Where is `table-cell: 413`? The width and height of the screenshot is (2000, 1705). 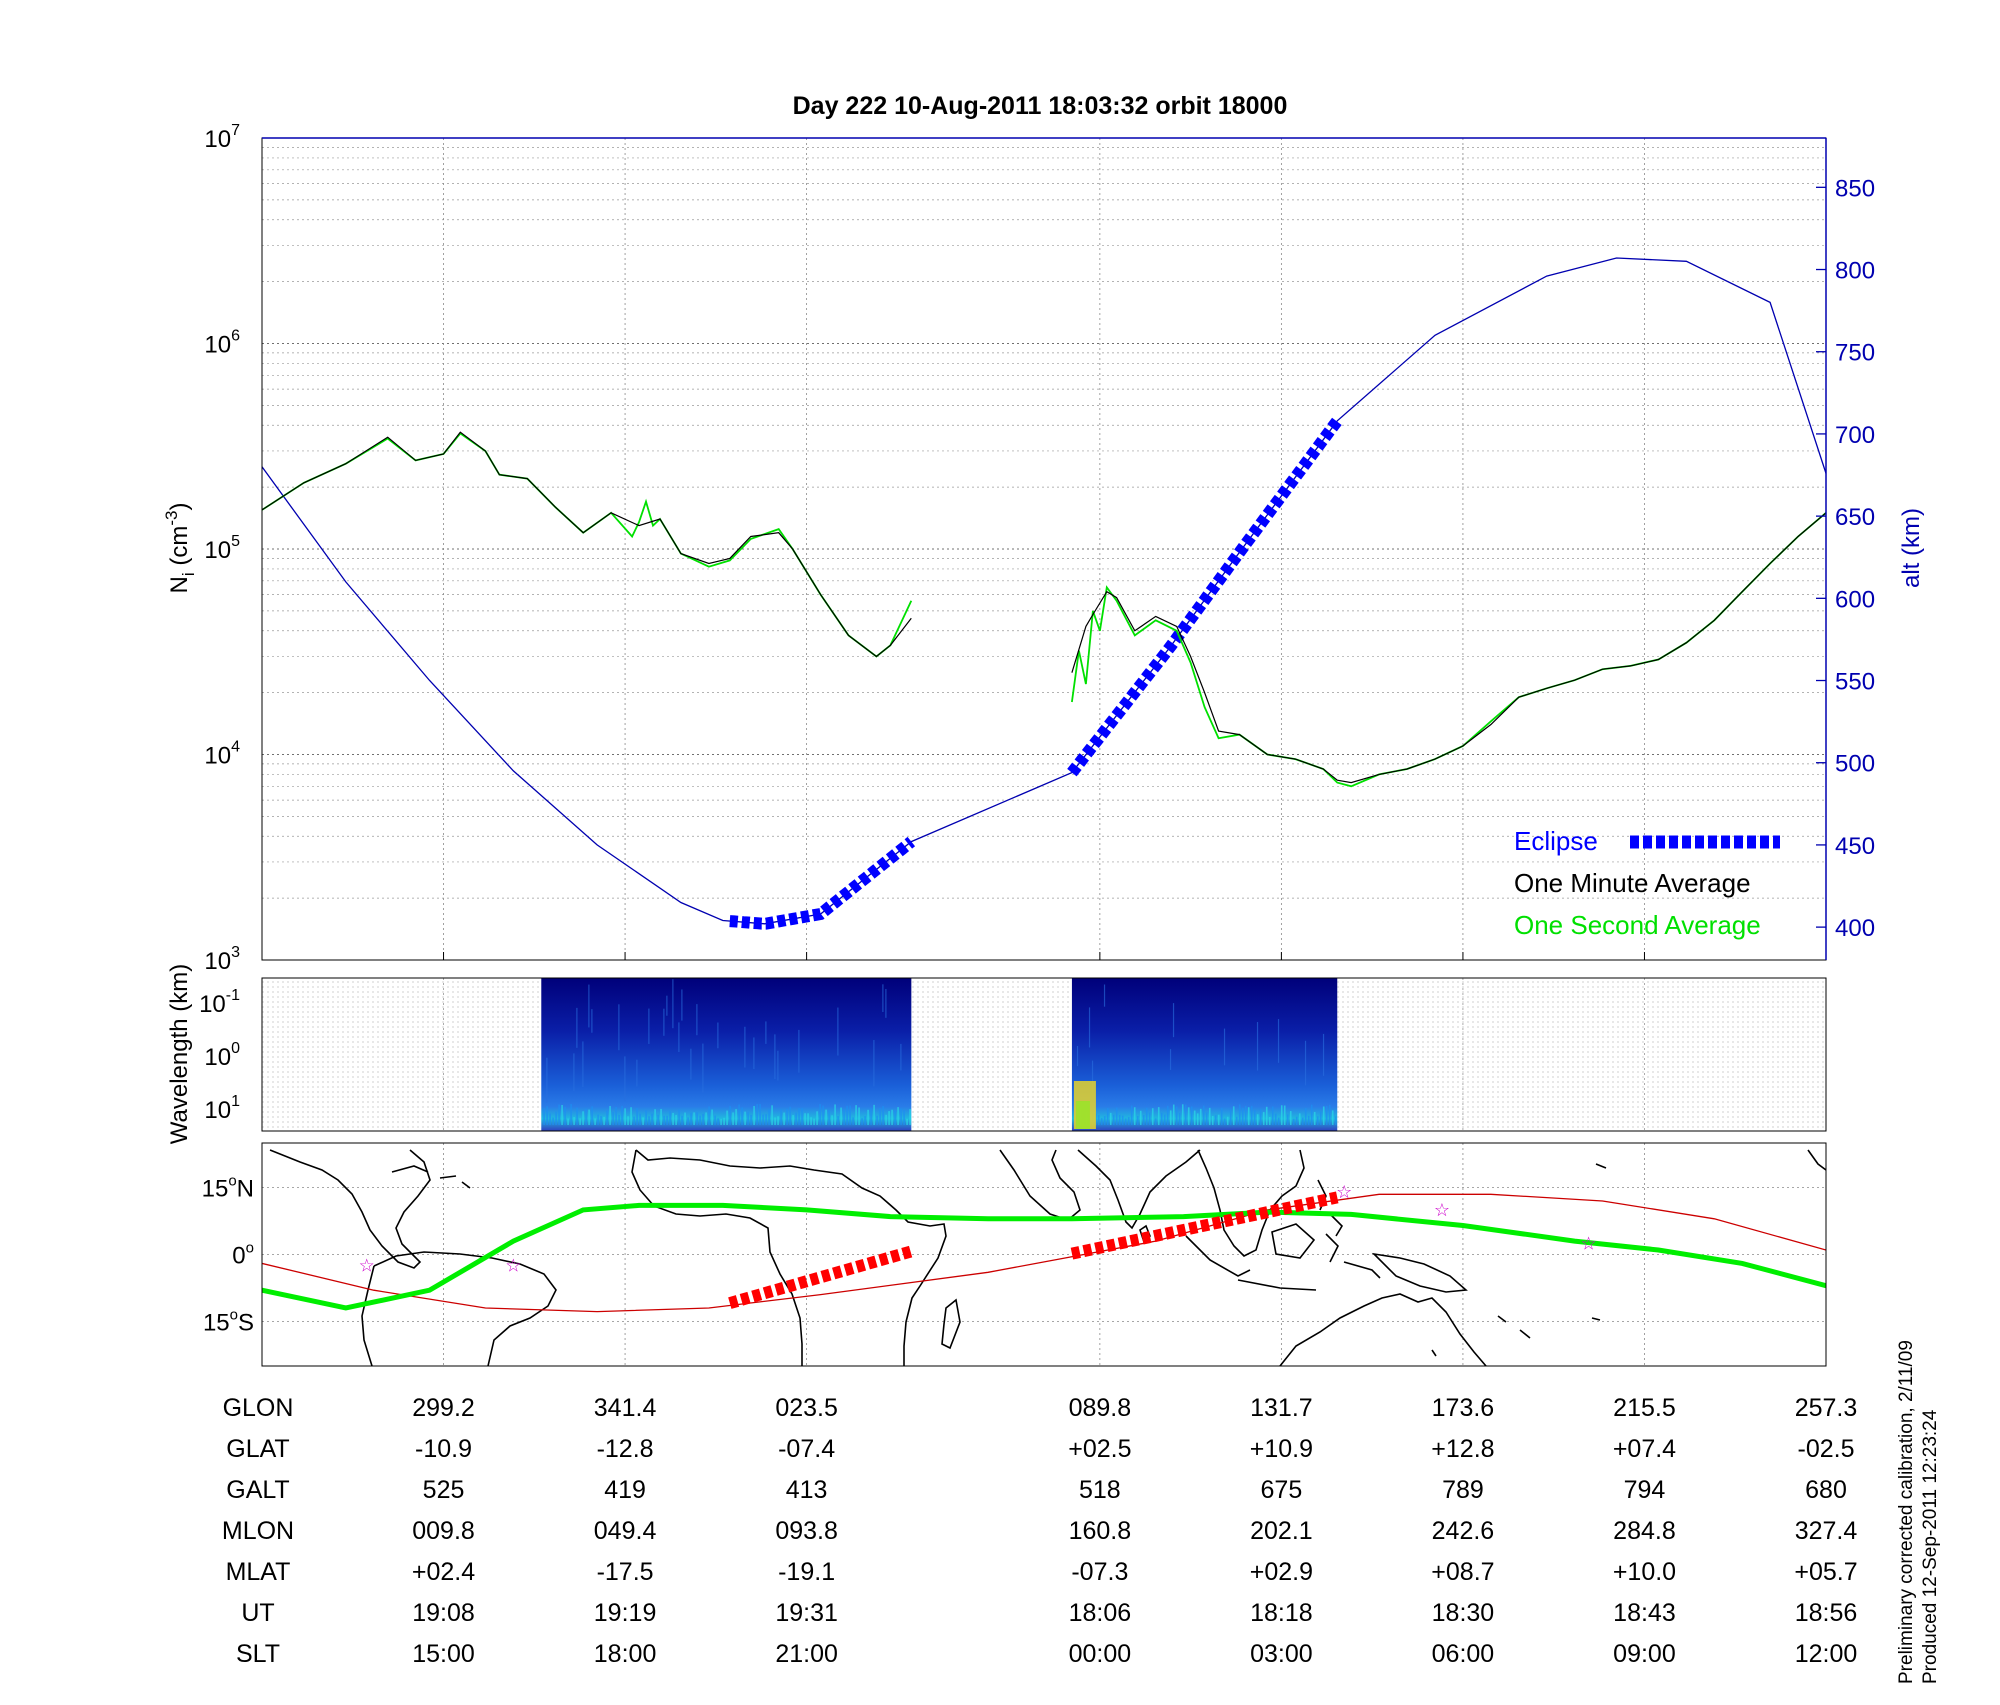 table-cell: 413 is located at coordinates (807, 1490).